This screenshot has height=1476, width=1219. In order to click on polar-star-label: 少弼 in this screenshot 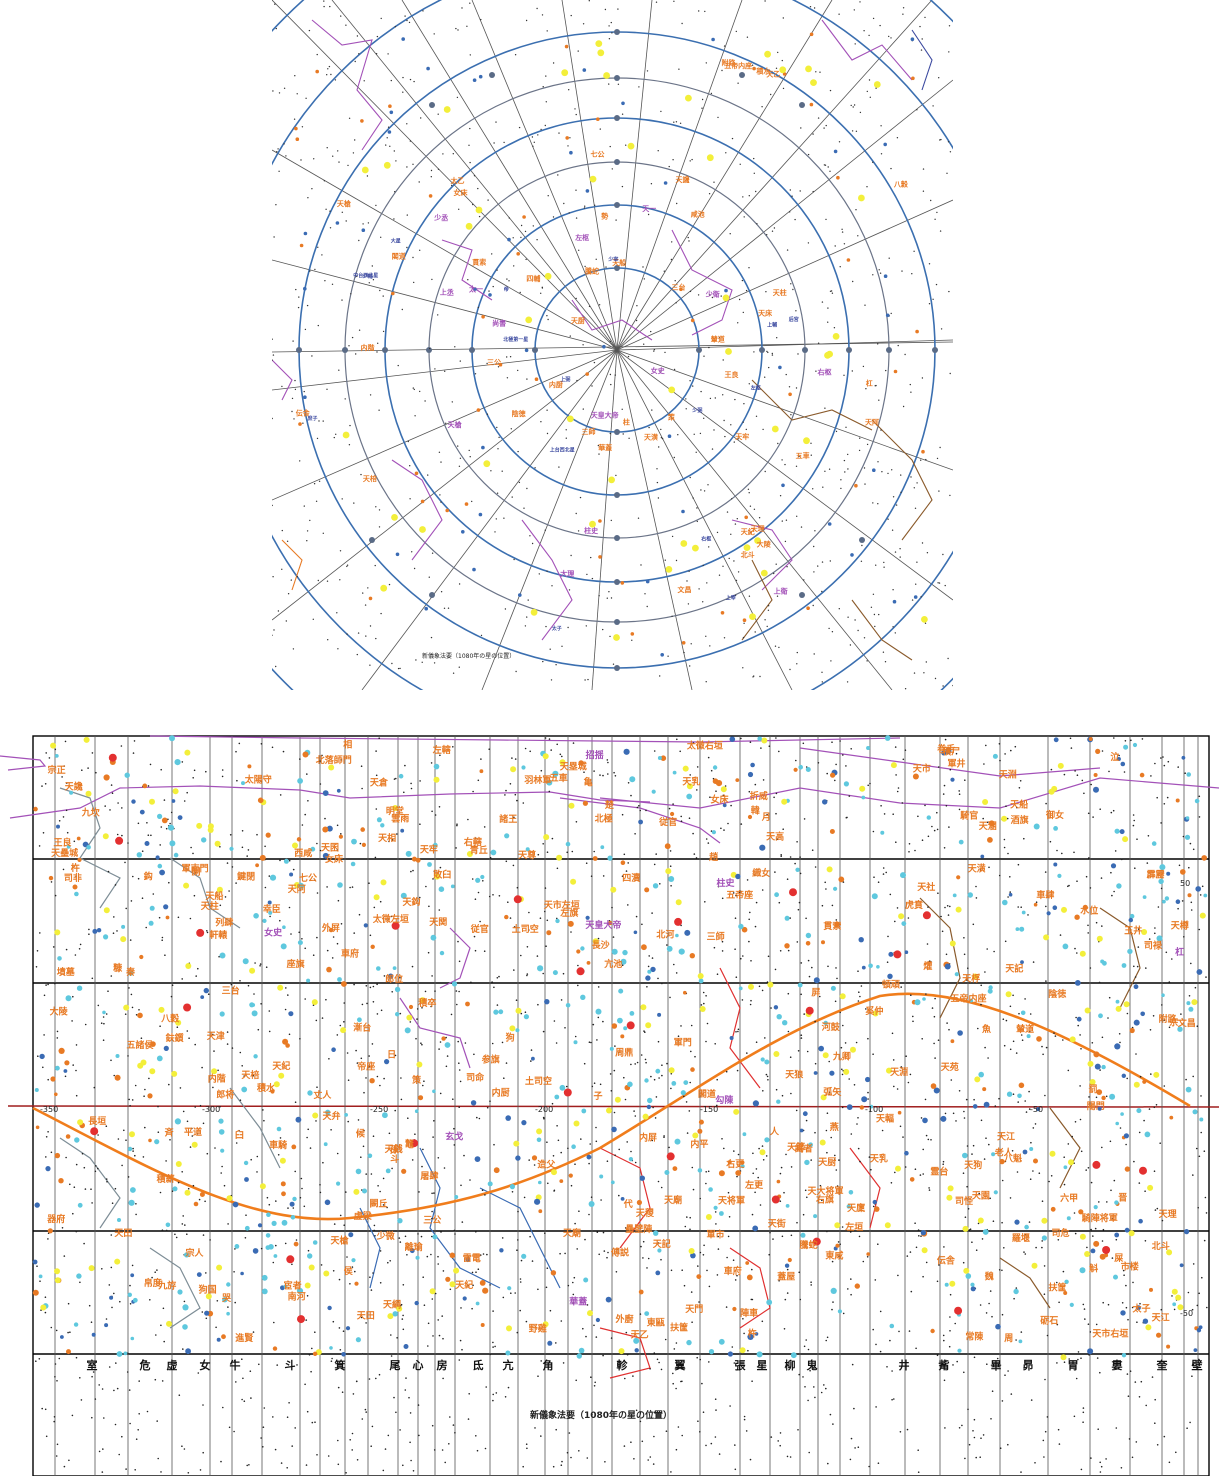, I will do `click(696, 410)`.